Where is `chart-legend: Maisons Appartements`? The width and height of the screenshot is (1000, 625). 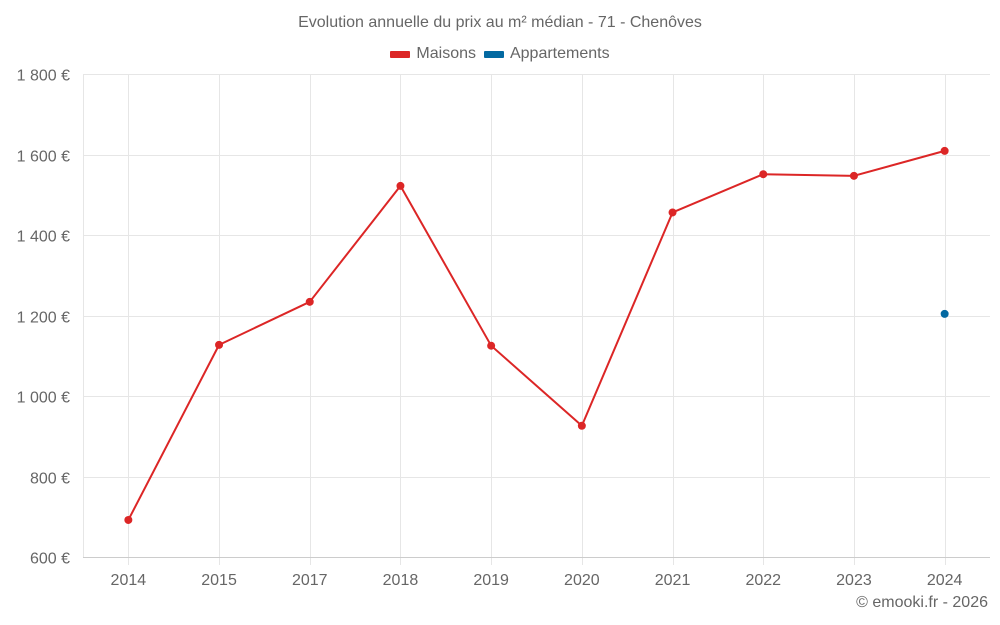 chart-legend: Maisons Appartements is located at coordinates (500, 54).